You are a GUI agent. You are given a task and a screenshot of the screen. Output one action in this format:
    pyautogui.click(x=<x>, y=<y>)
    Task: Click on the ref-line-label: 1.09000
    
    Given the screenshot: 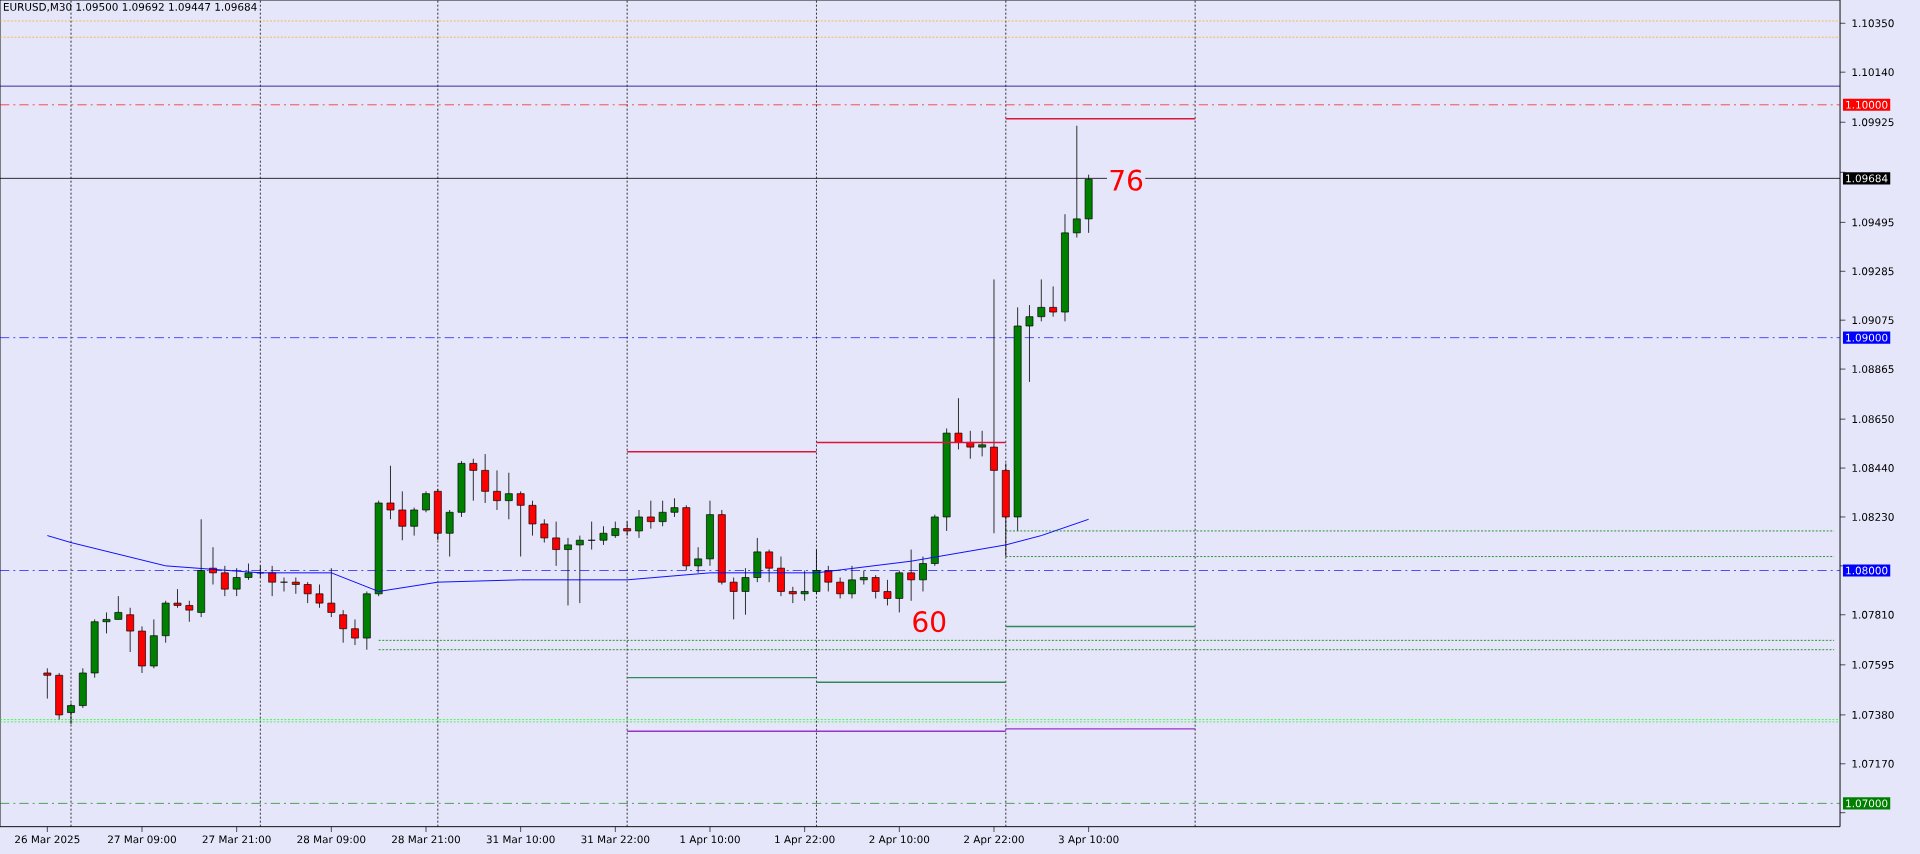 What is the action you would take?
    pyautogui.click(x=1867, y=337)
    